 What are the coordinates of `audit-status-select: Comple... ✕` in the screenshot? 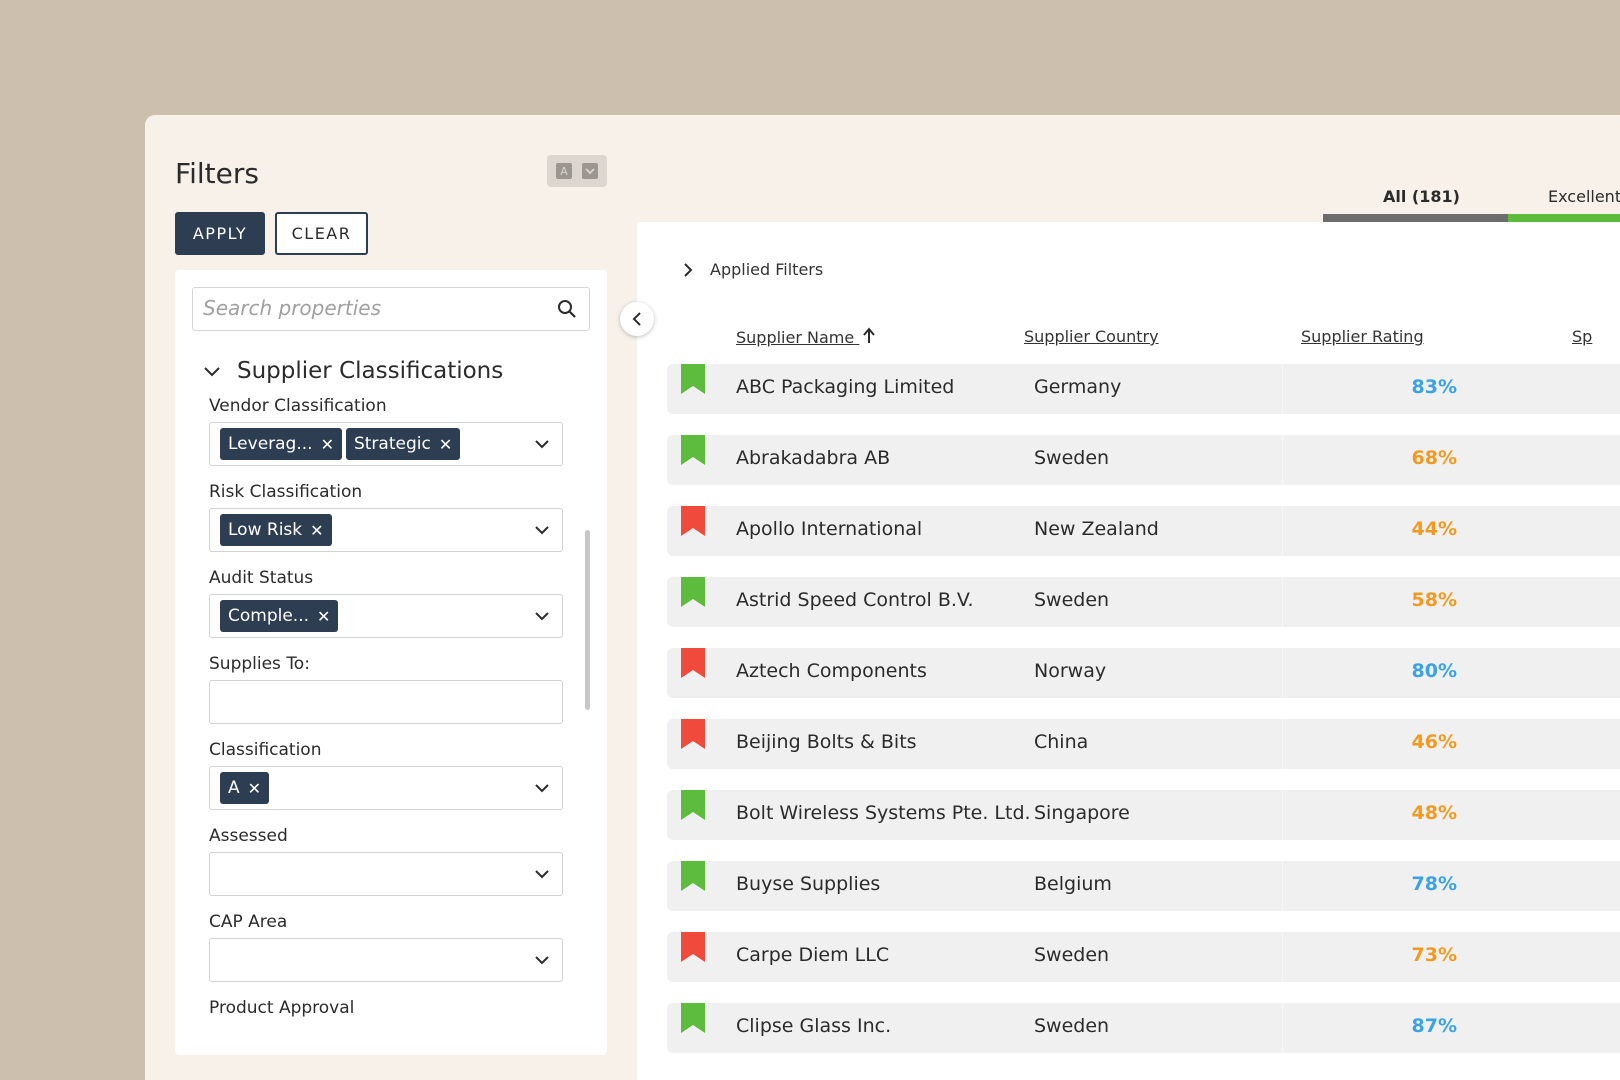 It's located at (386, 616).